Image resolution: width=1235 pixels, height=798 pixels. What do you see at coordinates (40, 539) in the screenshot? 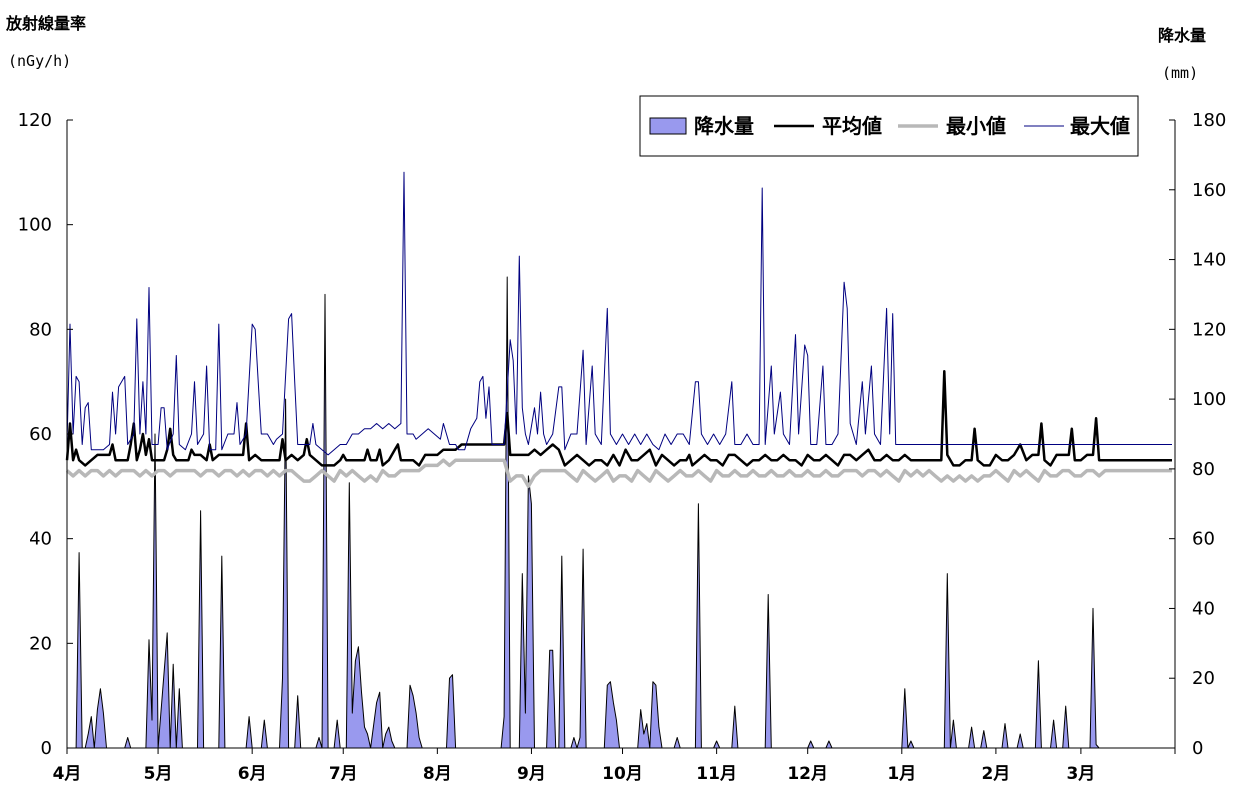
I see `left-tick-label: 40` at bounding box center [40, 539].